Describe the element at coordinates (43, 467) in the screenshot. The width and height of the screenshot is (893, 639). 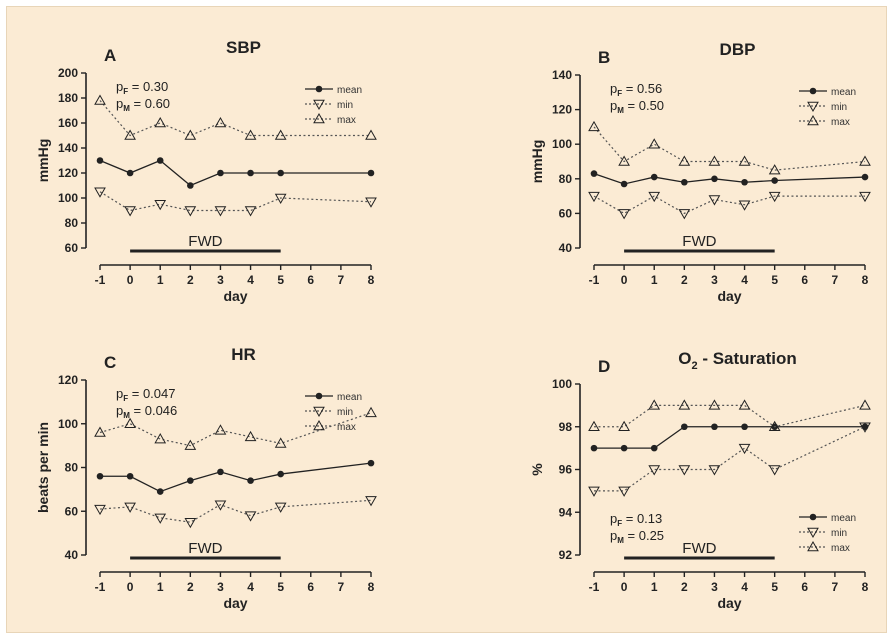
I see `y-axis-label: beats per min` at that location.